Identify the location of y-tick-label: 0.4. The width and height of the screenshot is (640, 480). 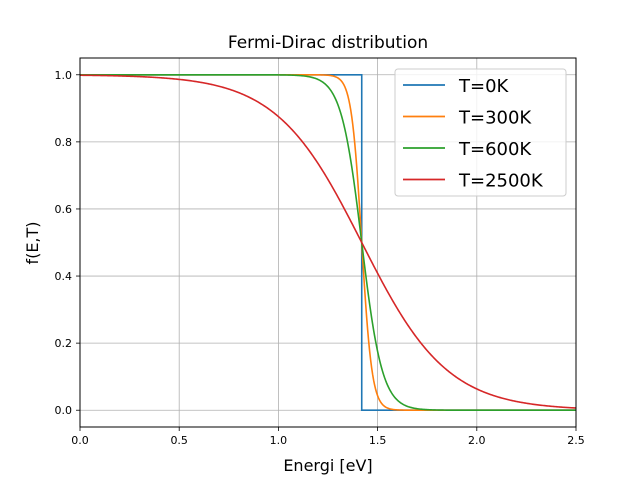
(64, 276).